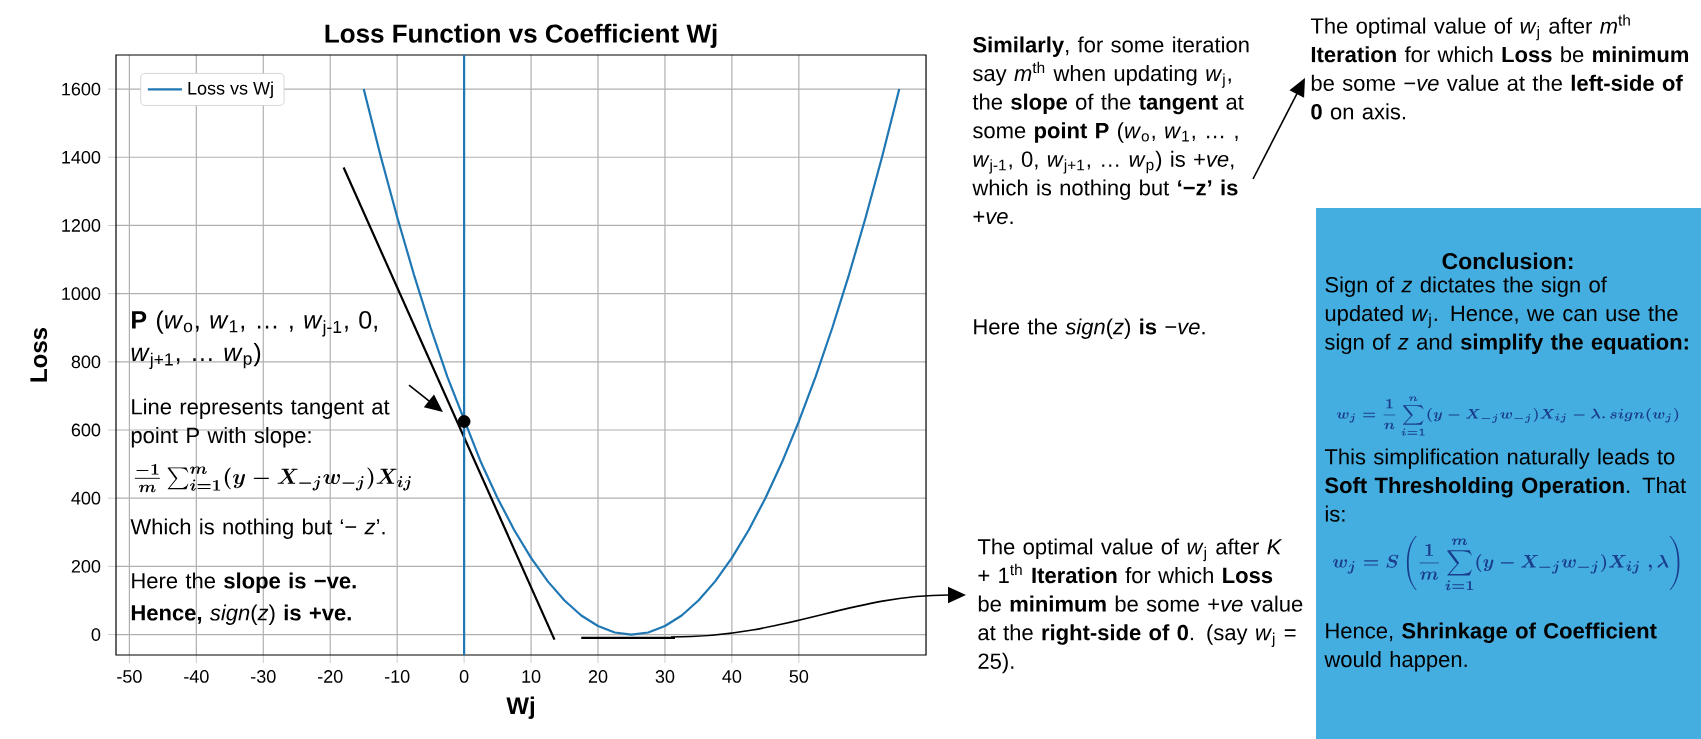 The image size is (1701, 739). What do you see at coordinates (196, 676) in the screenshot?
I see `x-tick-label: -40` at bounding box center [196, 676].